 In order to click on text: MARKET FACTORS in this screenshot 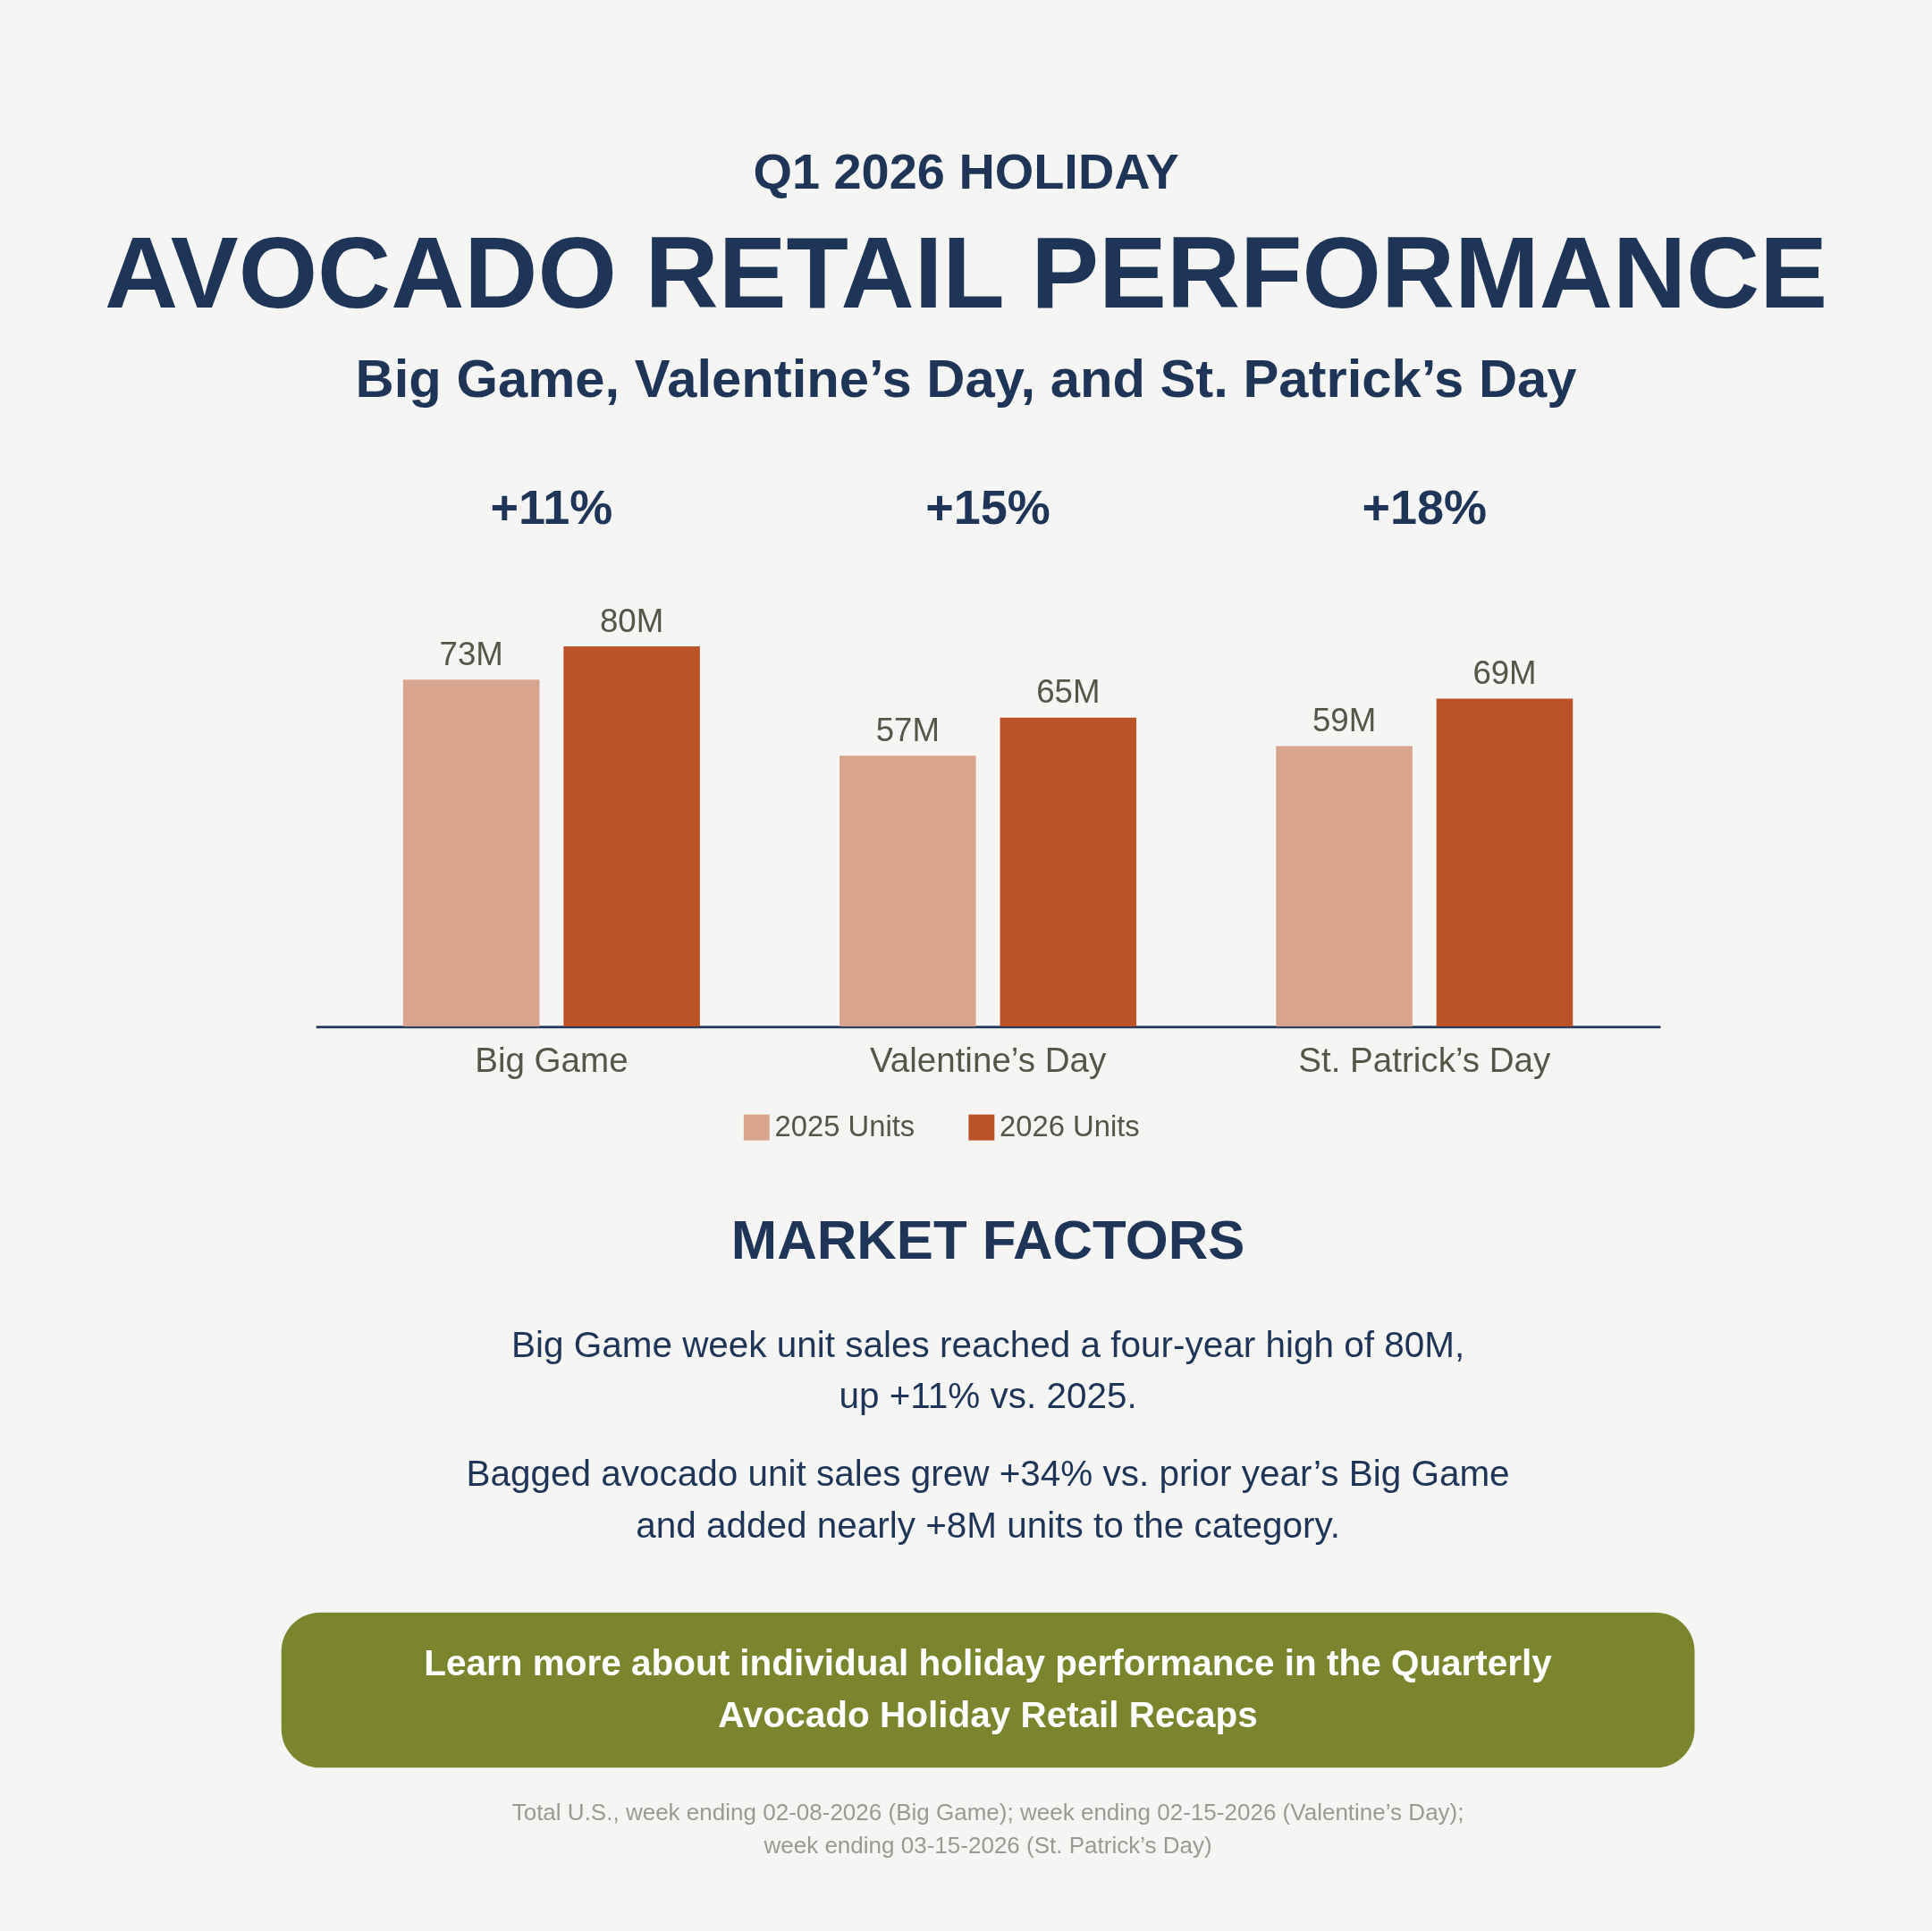, I will do `click(987, 1239)`.